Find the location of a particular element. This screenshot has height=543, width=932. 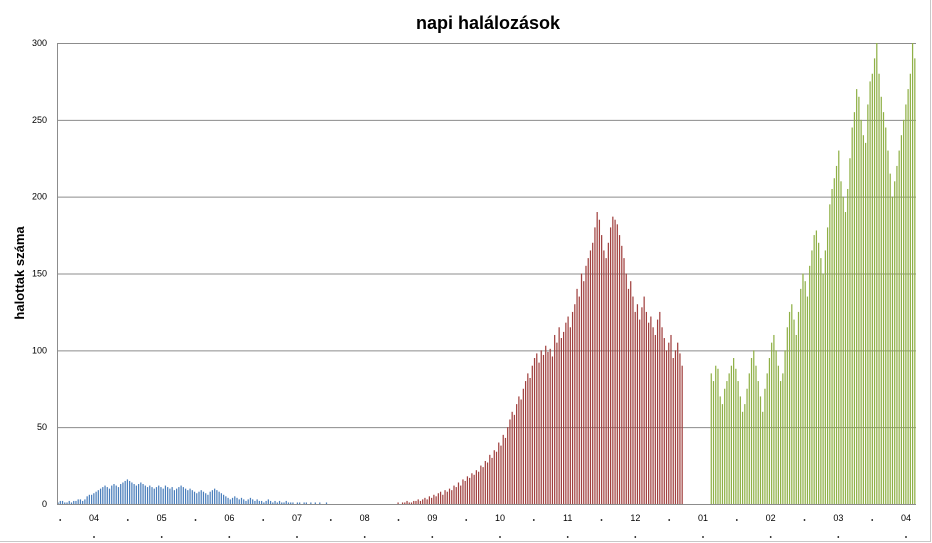

y-tick-label: 0 is located at coordinates (44, 504).